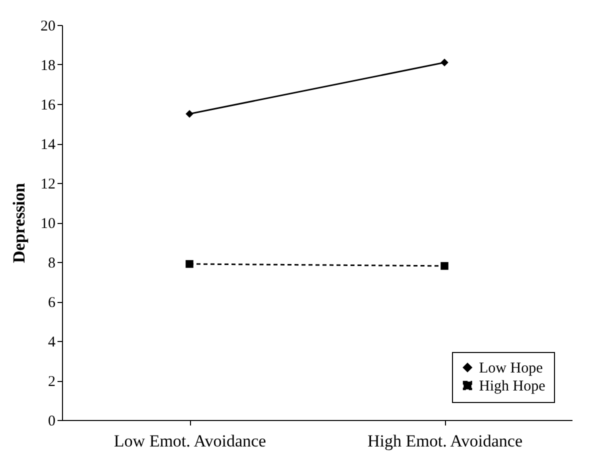 This screenshot has width=597, height=453. Describe the element at coordinates (48, 106) in the screenshot. I see `y-tick-label: 16` at that location.